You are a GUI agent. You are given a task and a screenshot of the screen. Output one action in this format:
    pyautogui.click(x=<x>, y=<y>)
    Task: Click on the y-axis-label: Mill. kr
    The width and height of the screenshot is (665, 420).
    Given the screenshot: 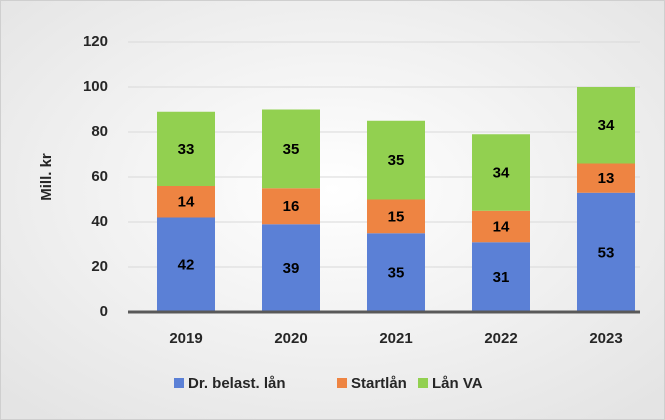 What is the action you would take?
    pyautogui.click(x=46, y=177)
    